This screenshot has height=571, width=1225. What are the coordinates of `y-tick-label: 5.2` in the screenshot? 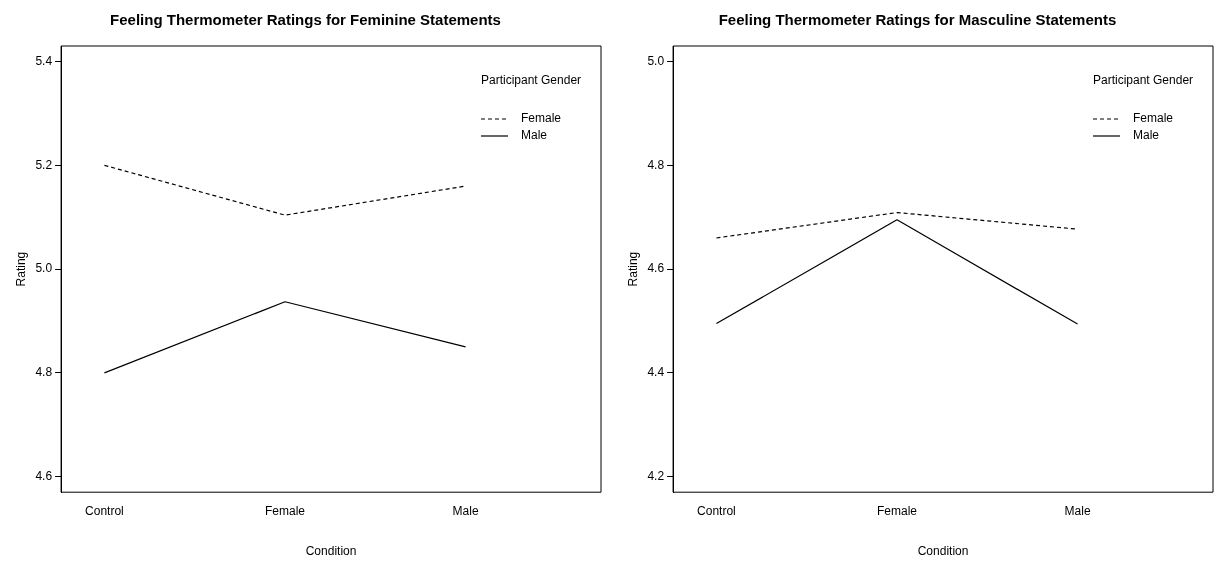 It's located at (44, 164).